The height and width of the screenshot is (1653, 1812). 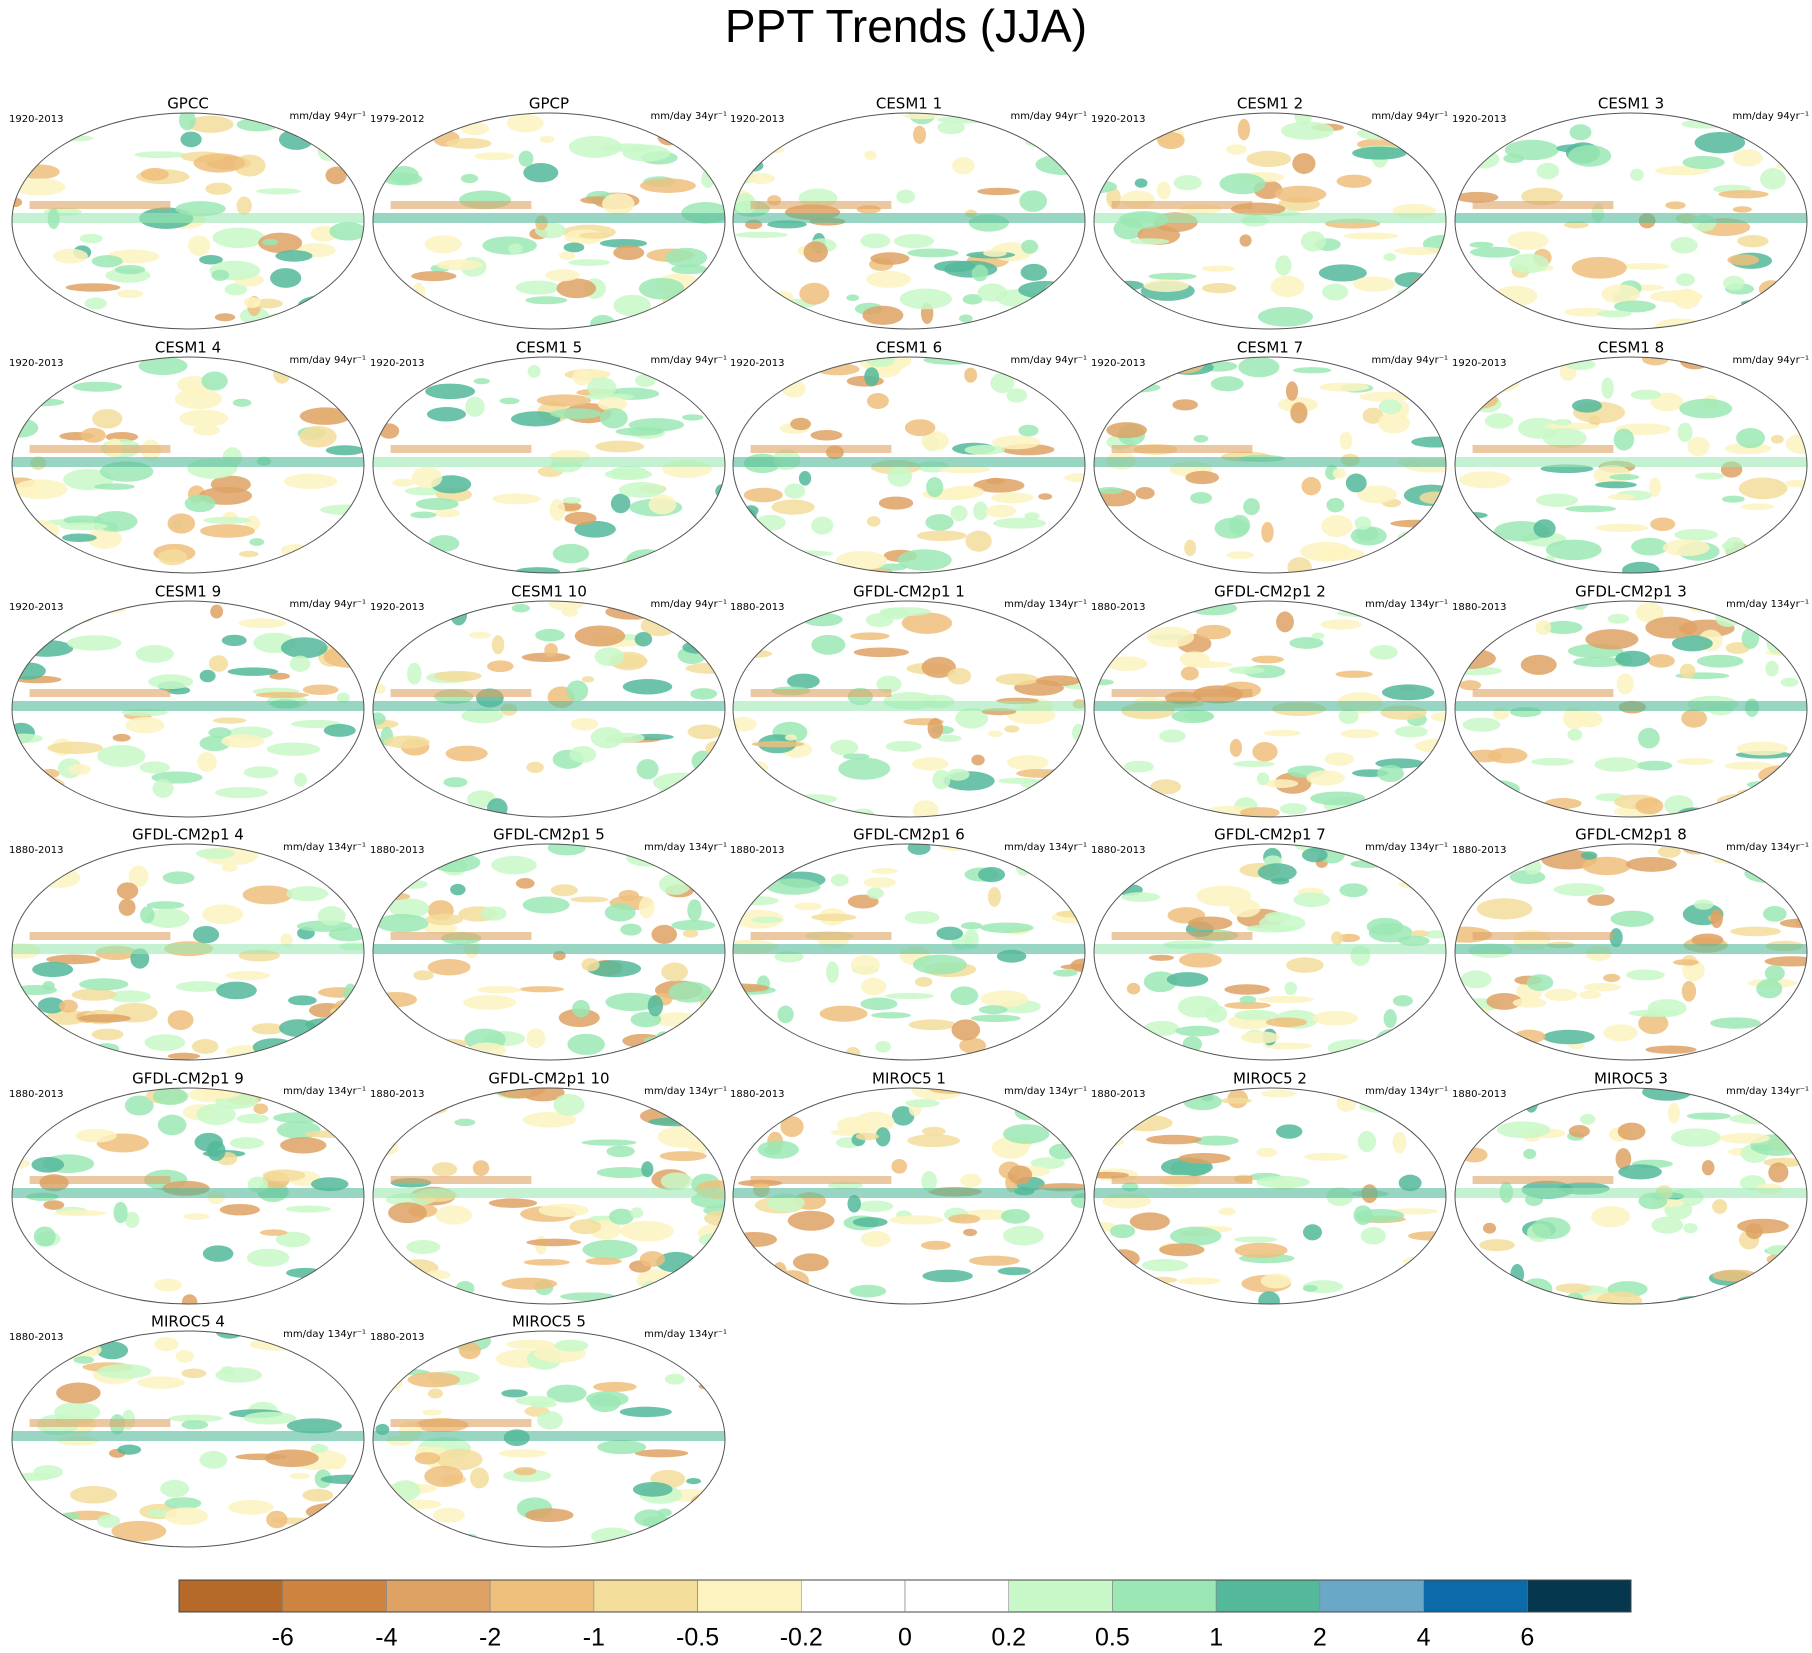 What do you see at coordinates (1118, 1094) in the screenshot?
I see `panel-period: 1880-2013` at bounding box center [1118, 1094].